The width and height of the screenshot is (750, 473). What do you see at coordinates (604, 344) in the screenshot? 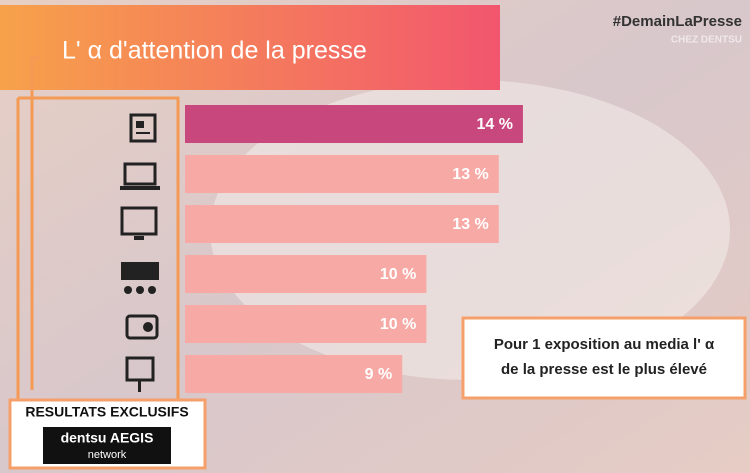
I see `annotation: Pour 1 exposition au media l' α` at bounding box center [604, 344].